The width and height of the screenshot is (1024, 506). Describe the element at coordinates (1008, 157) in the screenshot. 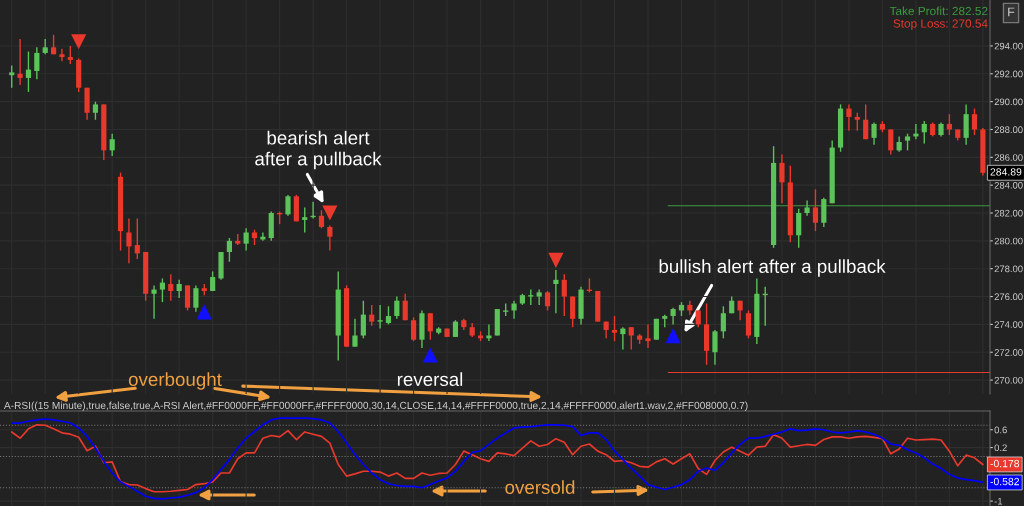

I see `y-tick-label: 286.00` at that location.